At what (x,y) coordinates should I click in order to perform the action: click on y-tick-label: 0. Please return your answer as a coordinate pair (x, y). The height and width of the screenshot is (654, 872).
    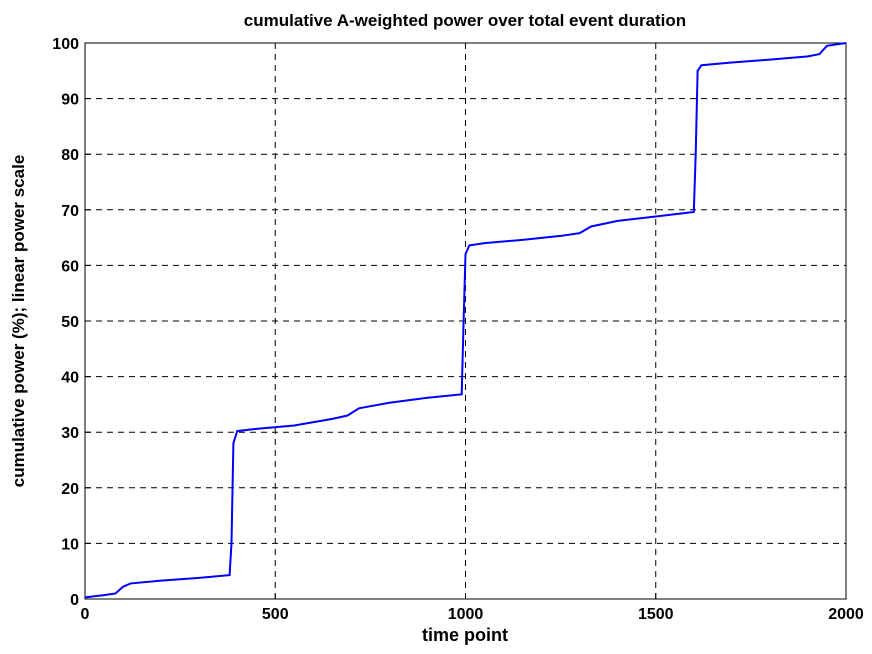
    Looking at the image, I should click on (74, 600).